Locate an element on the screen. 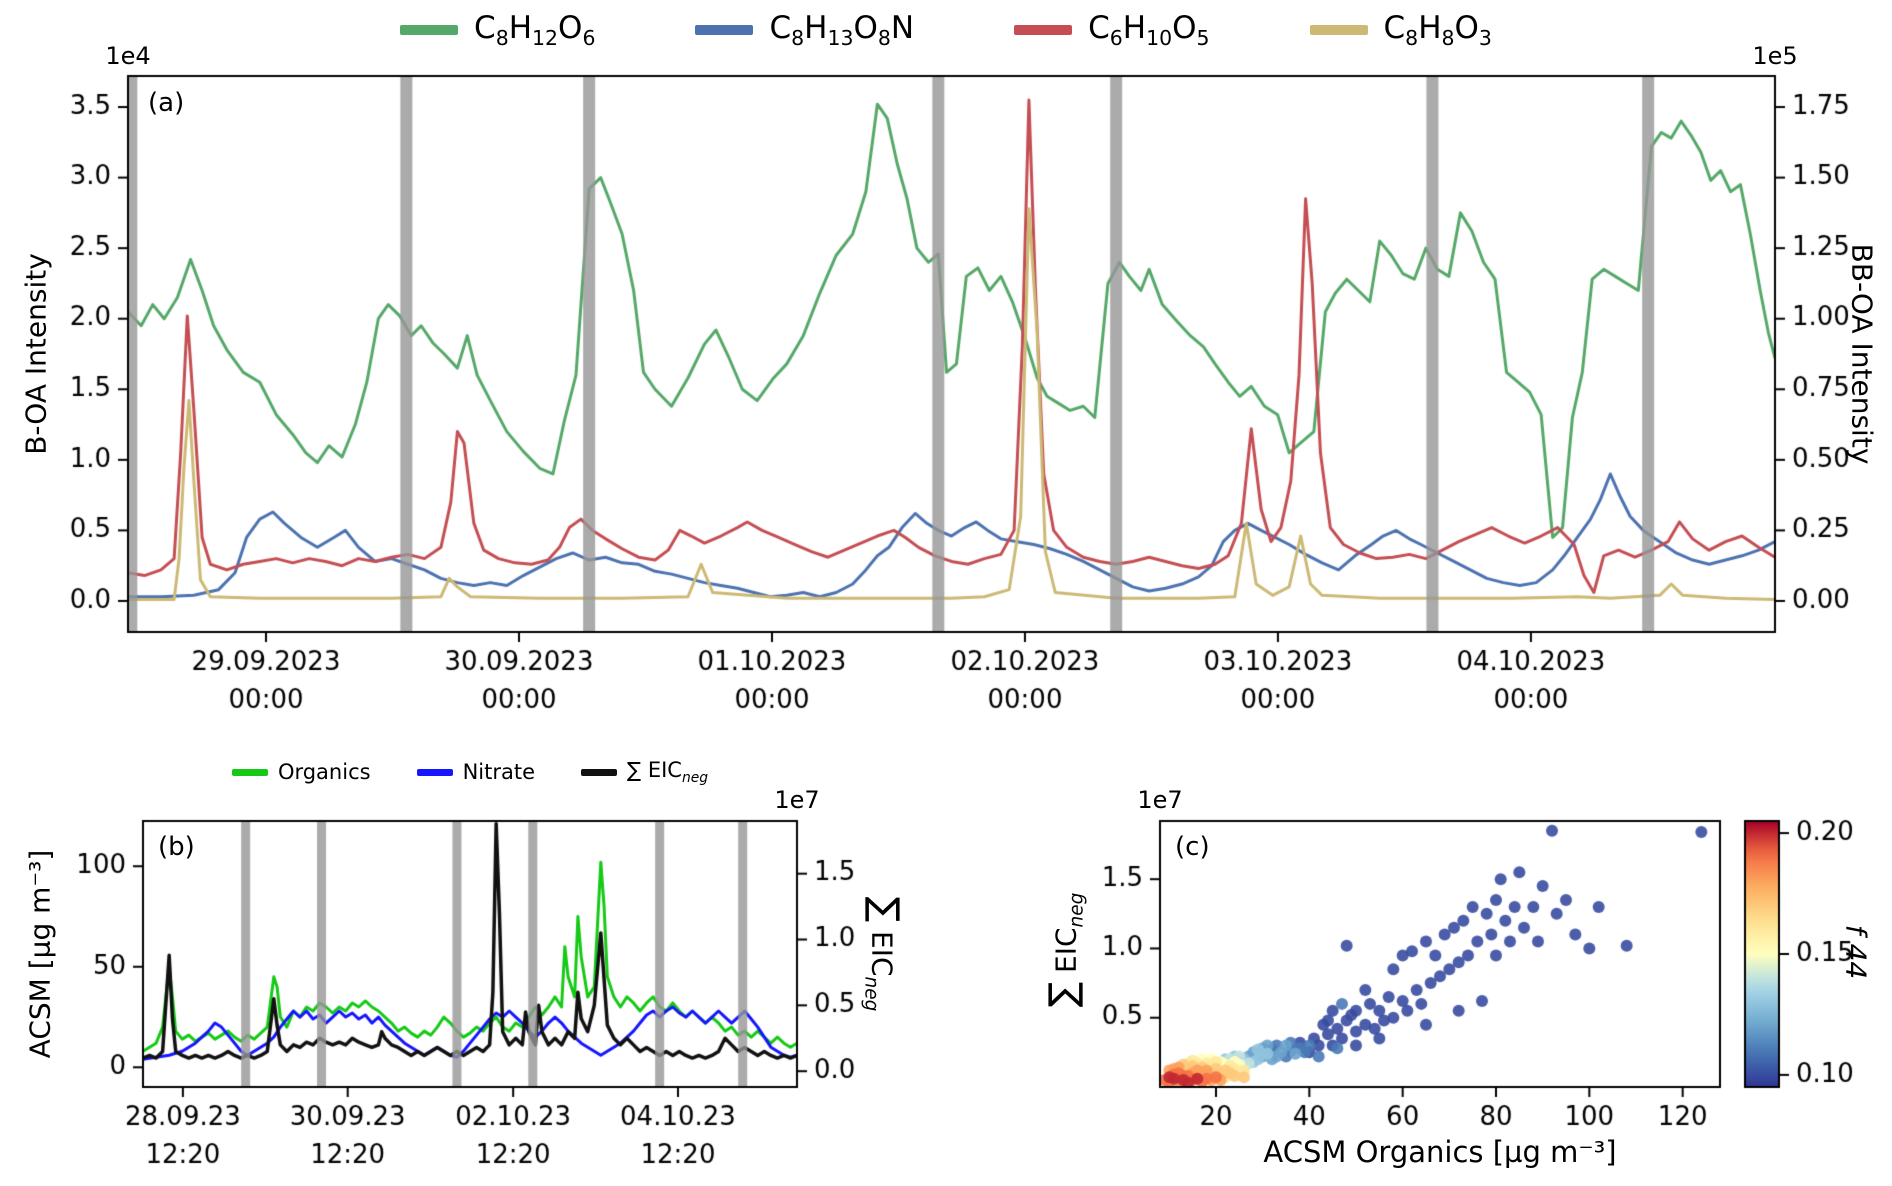  legend-label: Organics is located at coordinates (324, 772).